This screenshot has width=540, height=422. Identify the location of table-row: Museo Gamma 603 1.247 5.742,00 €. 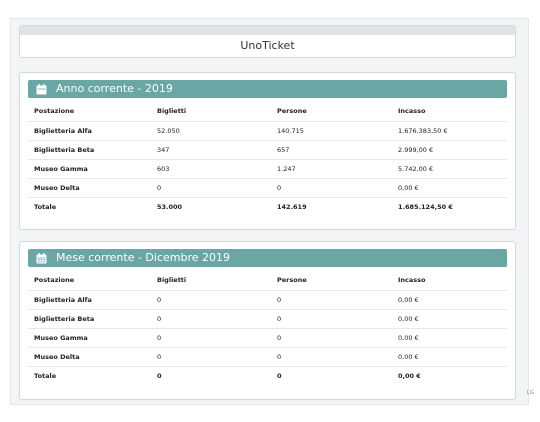
(267, 169).